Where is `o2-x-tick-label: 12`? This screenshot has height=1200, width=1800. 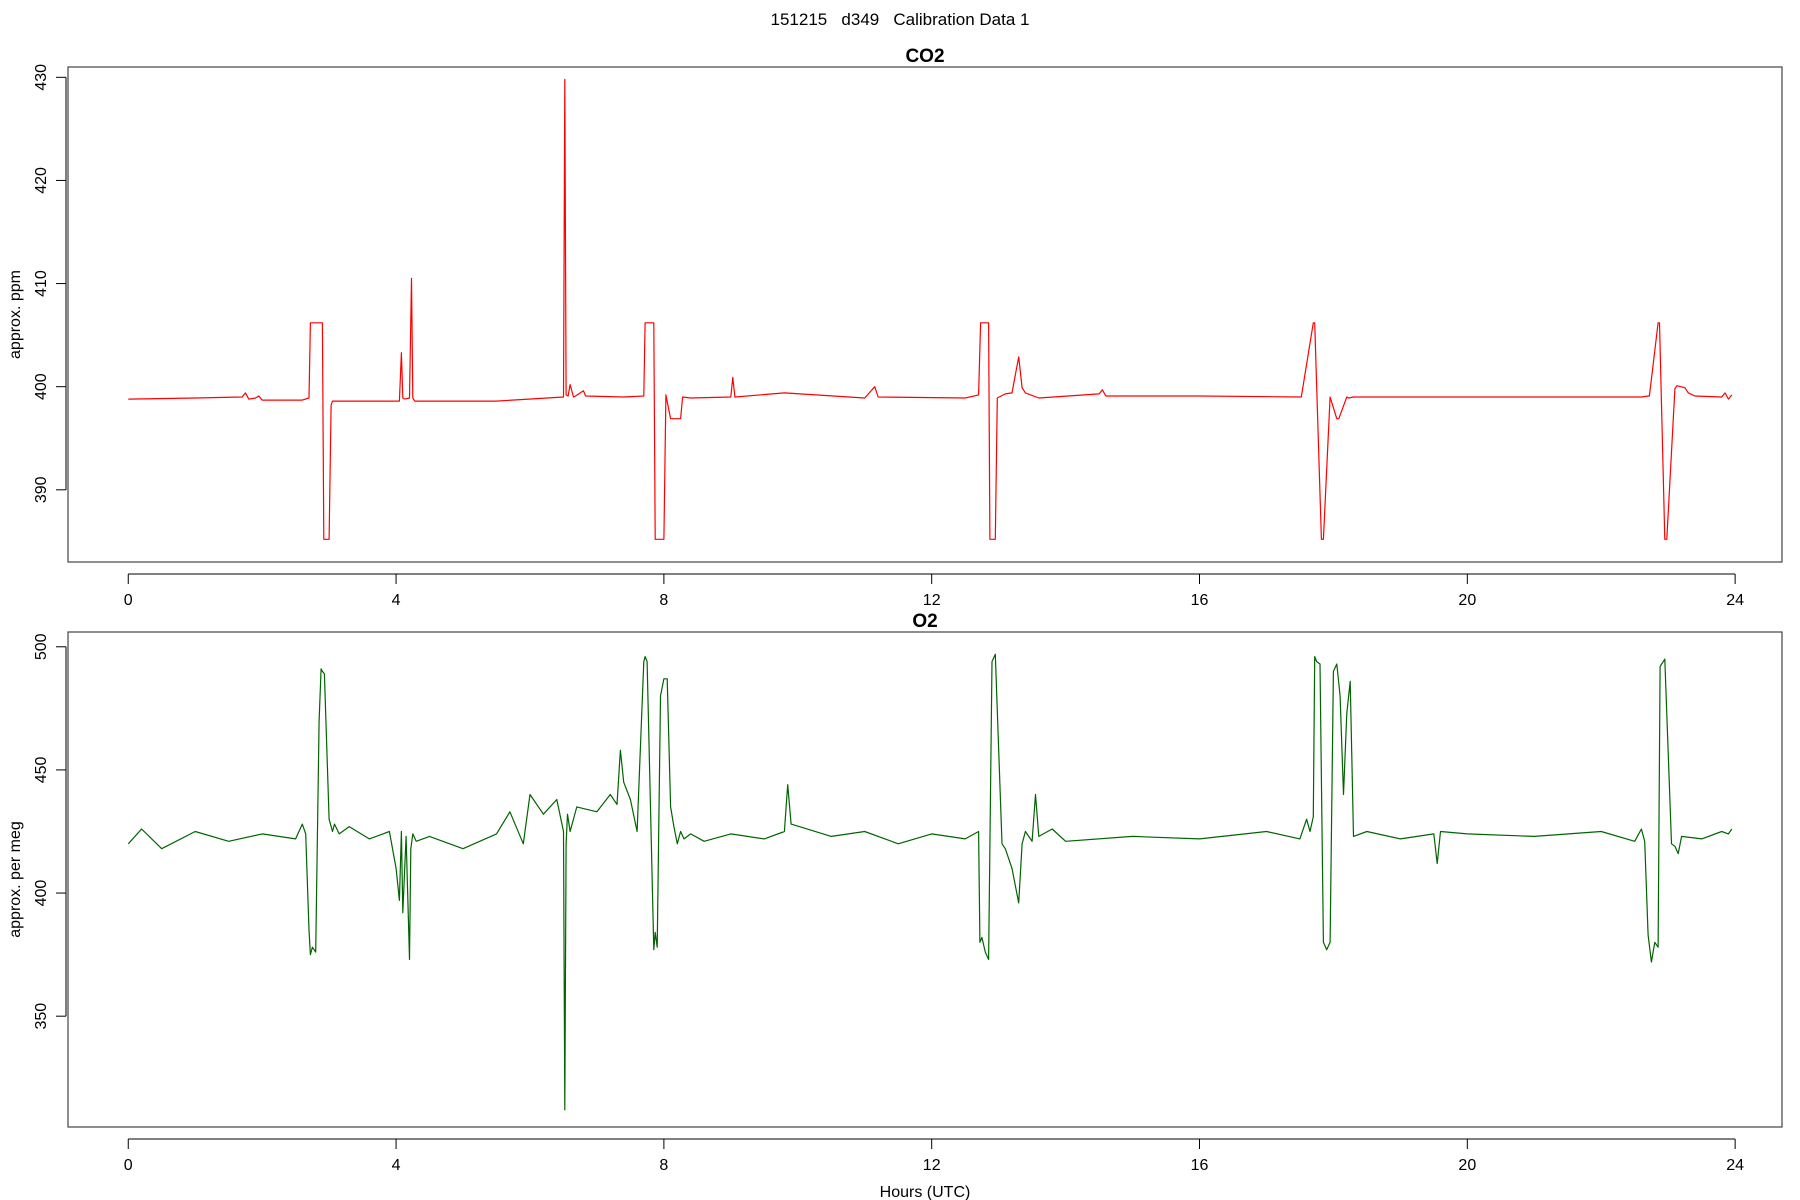
o2-x-tick-label: 12 is located at coordinates (932, 1165).